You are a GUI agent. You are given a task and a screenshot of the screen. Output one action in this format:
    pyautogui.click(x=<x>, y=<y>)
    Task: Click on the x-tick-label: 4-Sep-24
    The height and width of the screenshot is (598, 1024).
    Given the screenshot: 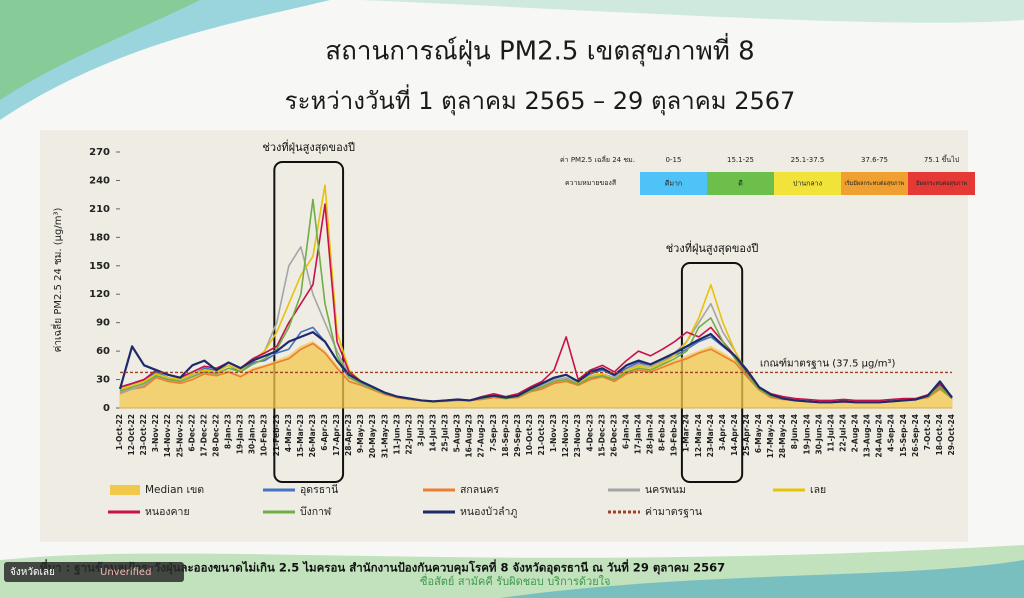 What is the action you would take?
    pyautogui.click(x=891, y=433)
    